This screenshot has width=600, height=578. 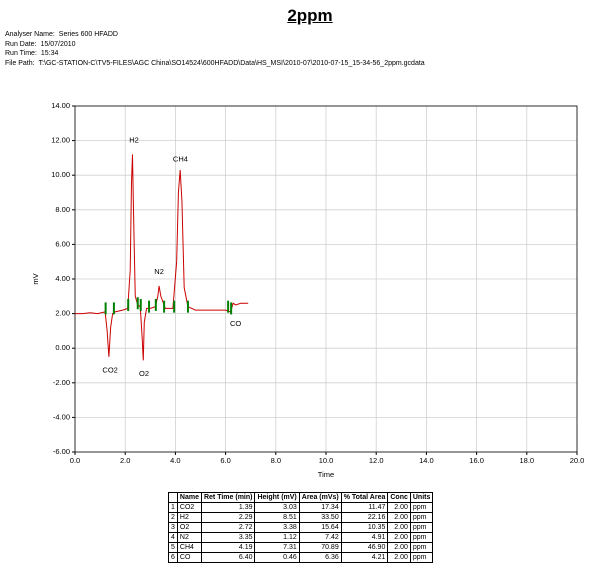 What do you see at coordinates (189, 507) in the screenshot?
I see `table-cell: CO2` at bounding box center [189, 507].